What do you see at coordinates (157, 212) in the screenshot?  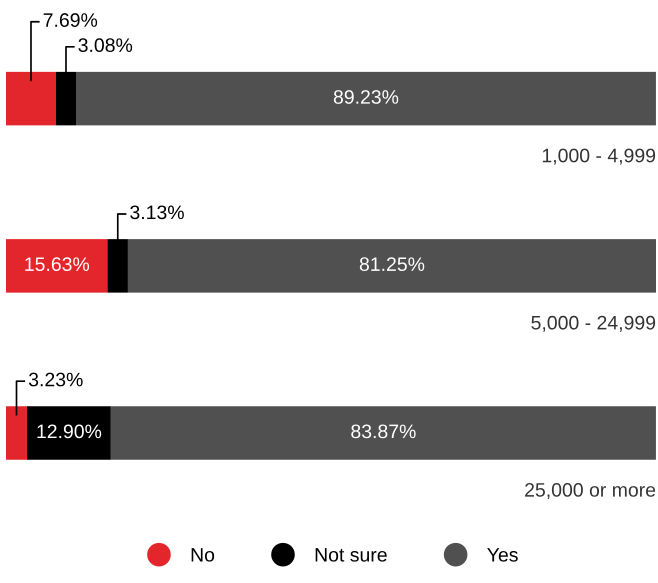 I see `data-label: 3.13%` at bounding box center [157, 212].